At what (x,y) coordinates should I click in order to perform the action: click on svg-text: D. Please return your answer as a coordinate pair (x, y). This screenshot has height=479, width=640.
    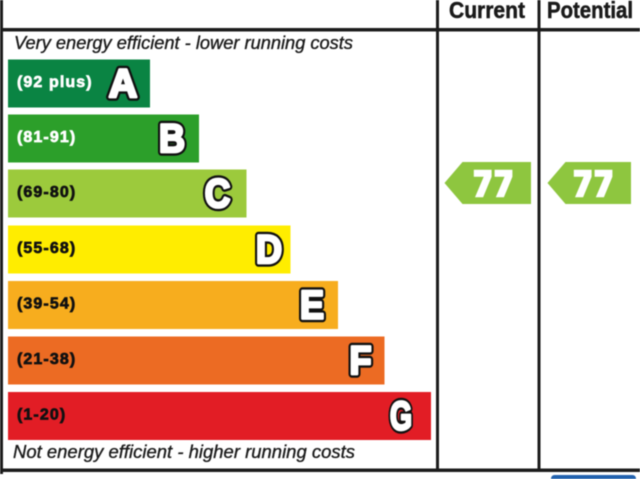
    Looking at the image, I should click on (269, 250).